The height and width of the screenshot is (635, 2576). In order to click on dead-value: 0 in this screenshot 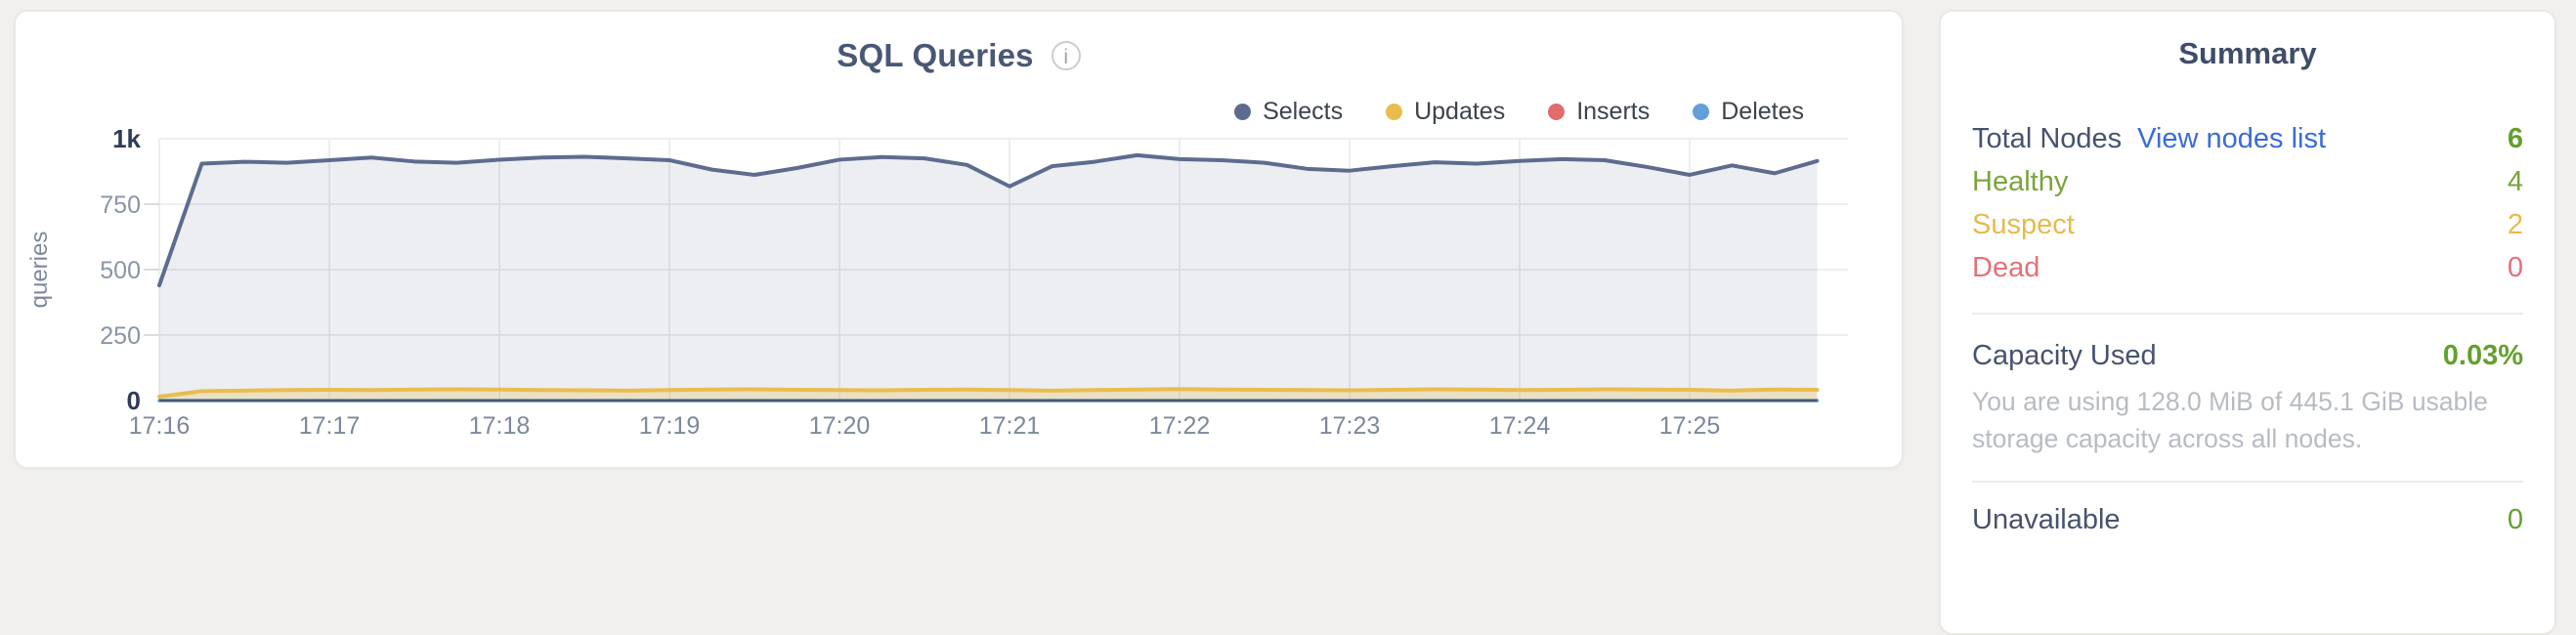, I will do `click(2515, 267)`.